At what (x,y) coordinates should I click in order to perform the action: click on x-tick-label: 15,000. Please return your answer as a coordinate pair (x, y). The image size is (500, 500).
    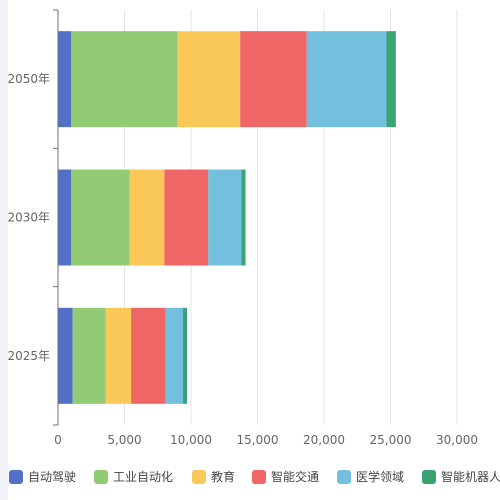
    Looking at the image, I should click on (258, 440).